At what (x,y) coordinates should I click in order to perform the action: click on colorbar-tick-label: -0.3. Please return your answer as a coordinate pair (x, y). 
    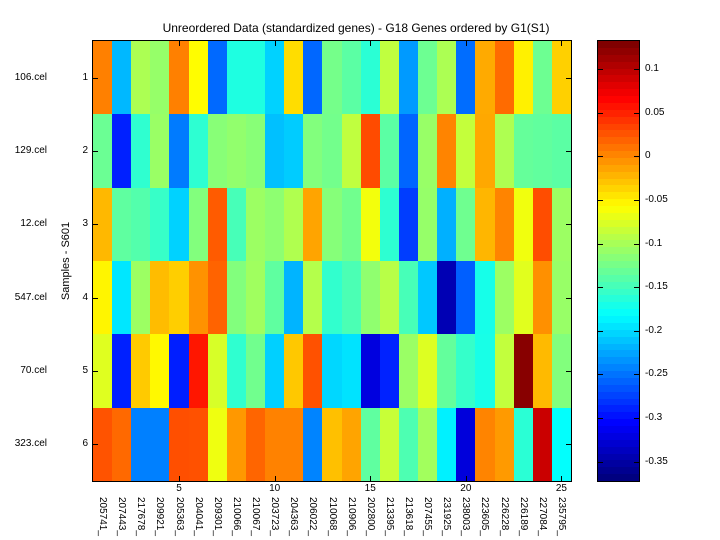
    Looking at the image, I should click on (654, 418).